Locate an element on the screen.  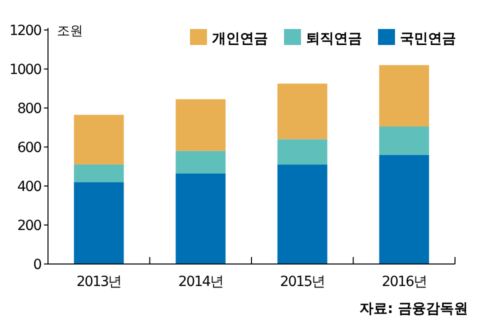
x-tick-label: 2014년 is located at coordinates (200, 282).